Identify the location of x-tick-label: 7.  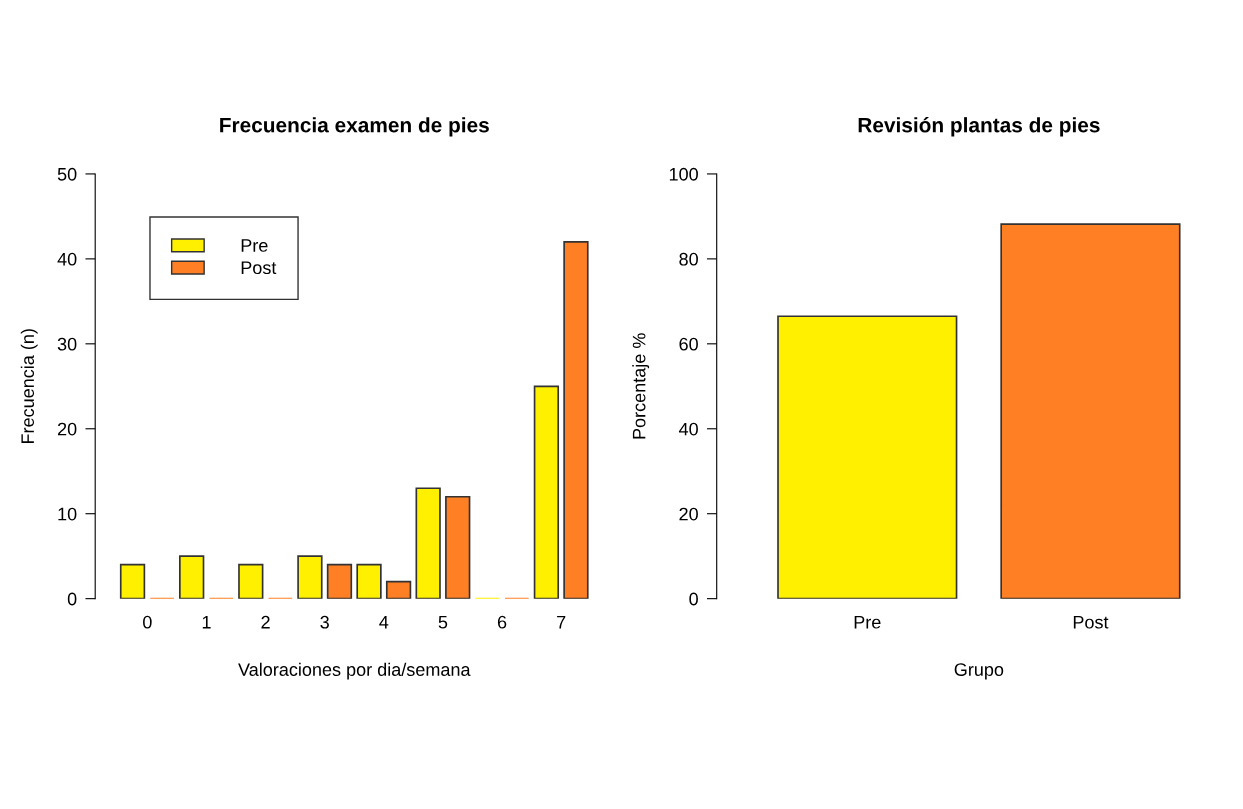
(561, 622).